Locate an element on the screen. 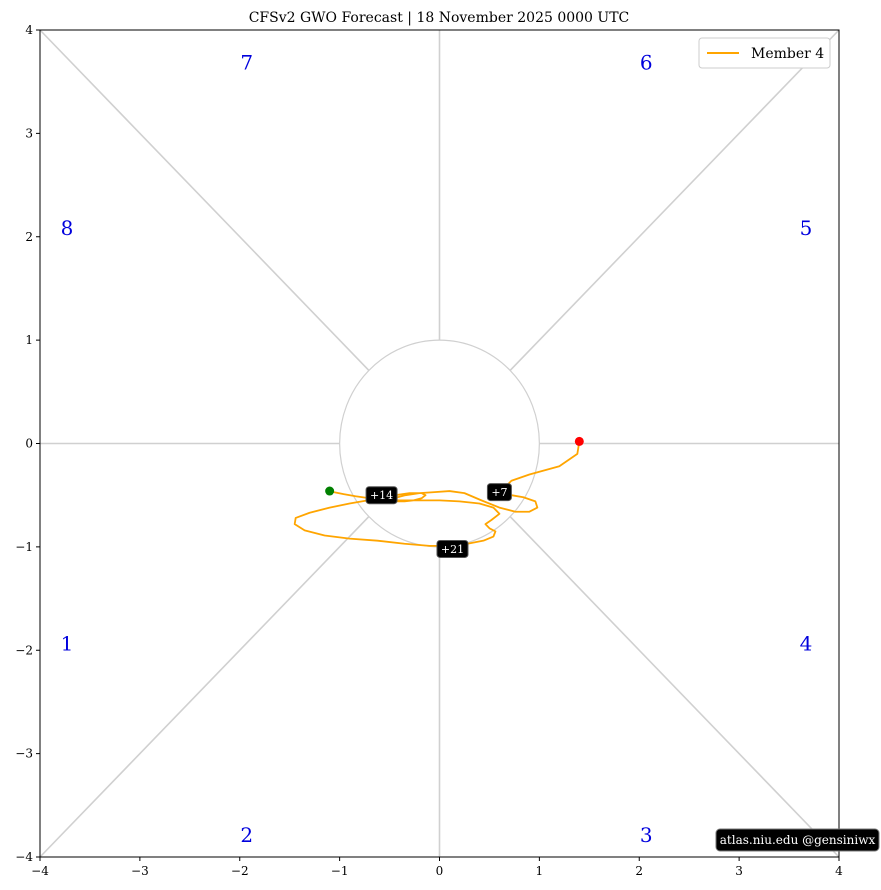  phase-label-6: 6 is located at coordinates (646, 63).